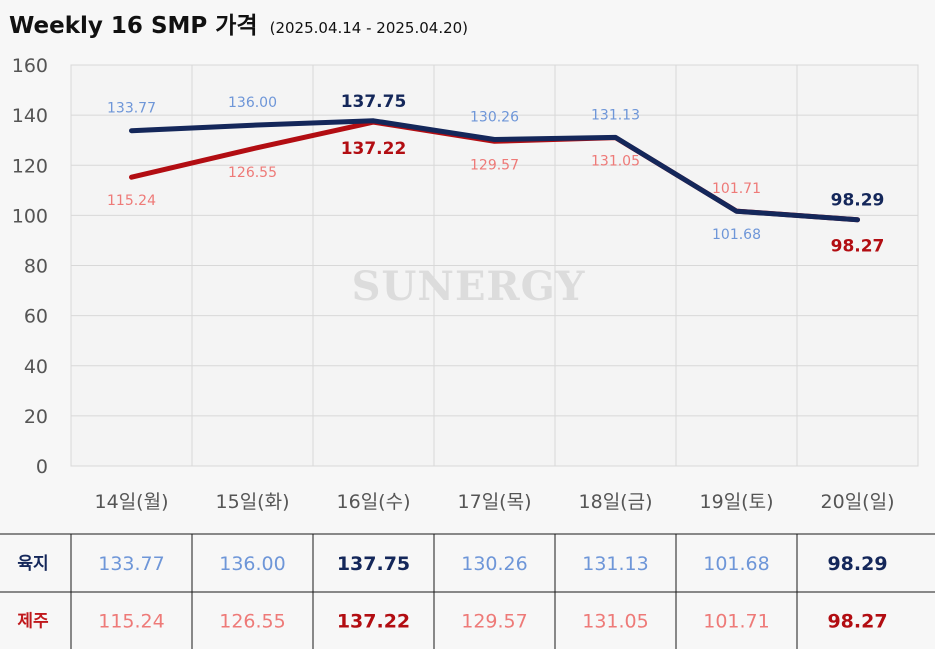 This screenshot has width=935, height=649. What do you see at coordinates (494, 622) in the screenshot?
I see `table-cell-jeju: 129.57` at bounding box center [494, 622].